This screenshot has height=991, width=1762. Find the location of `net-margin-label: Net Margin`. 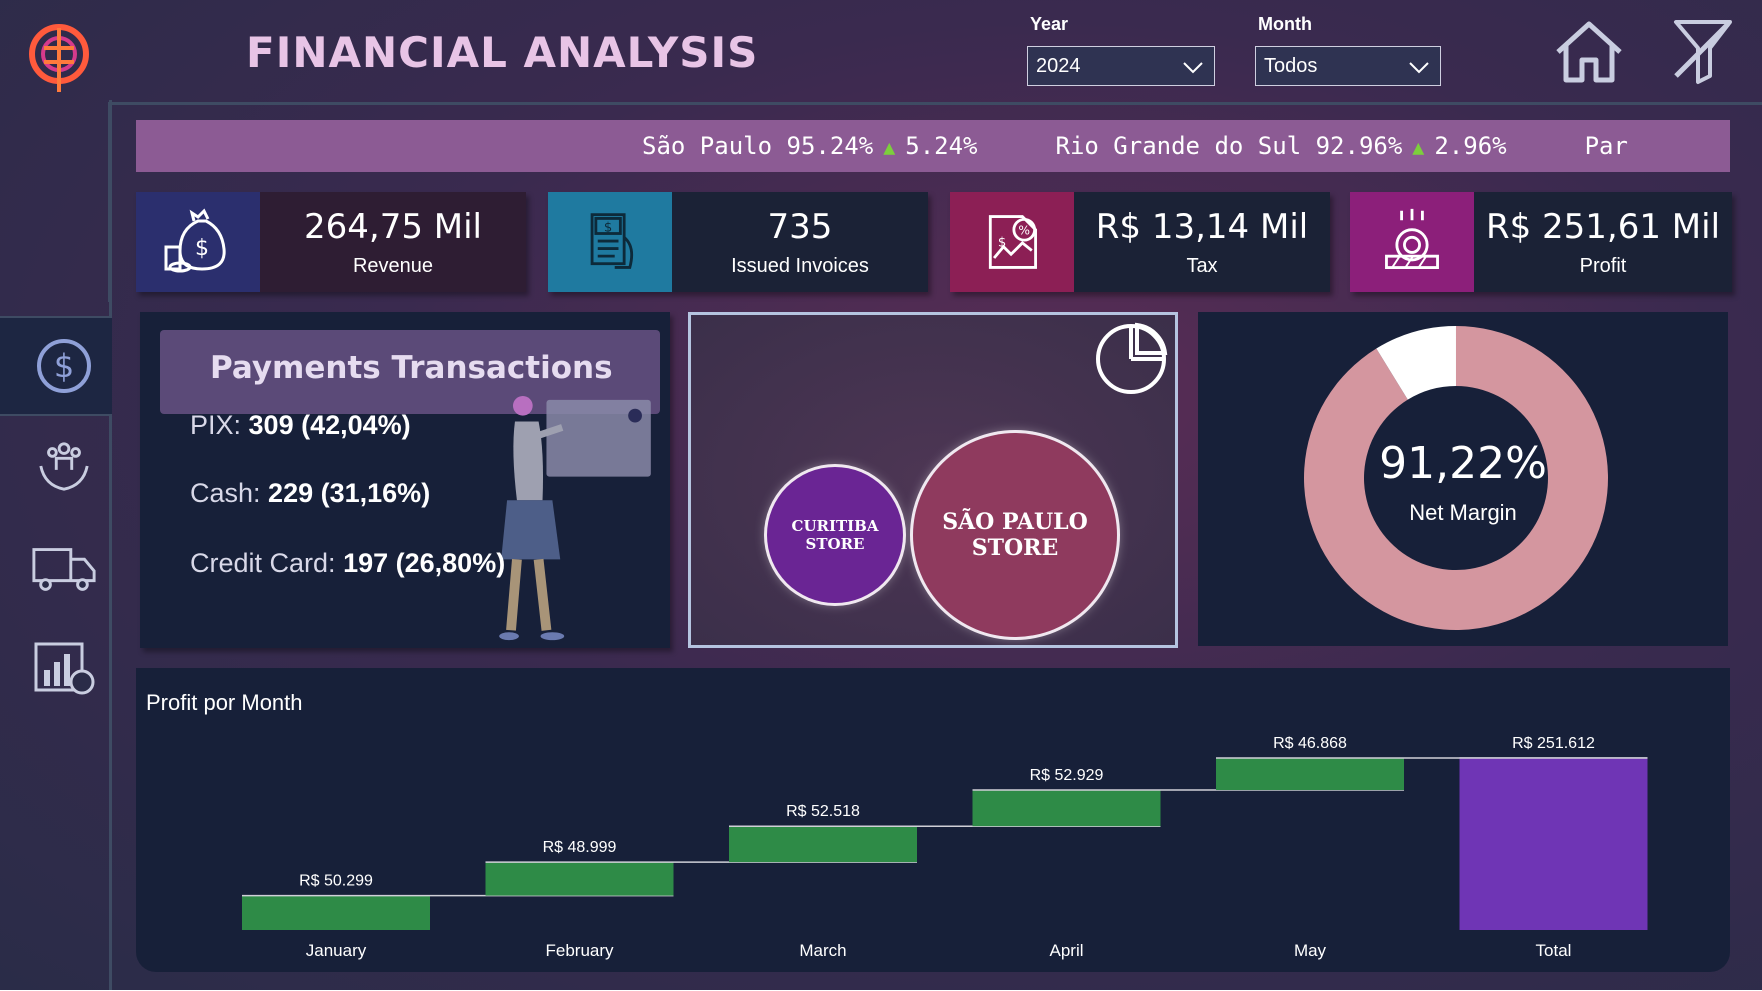

net-margin-label: Net Margin is located at coordinates (1463, 512).